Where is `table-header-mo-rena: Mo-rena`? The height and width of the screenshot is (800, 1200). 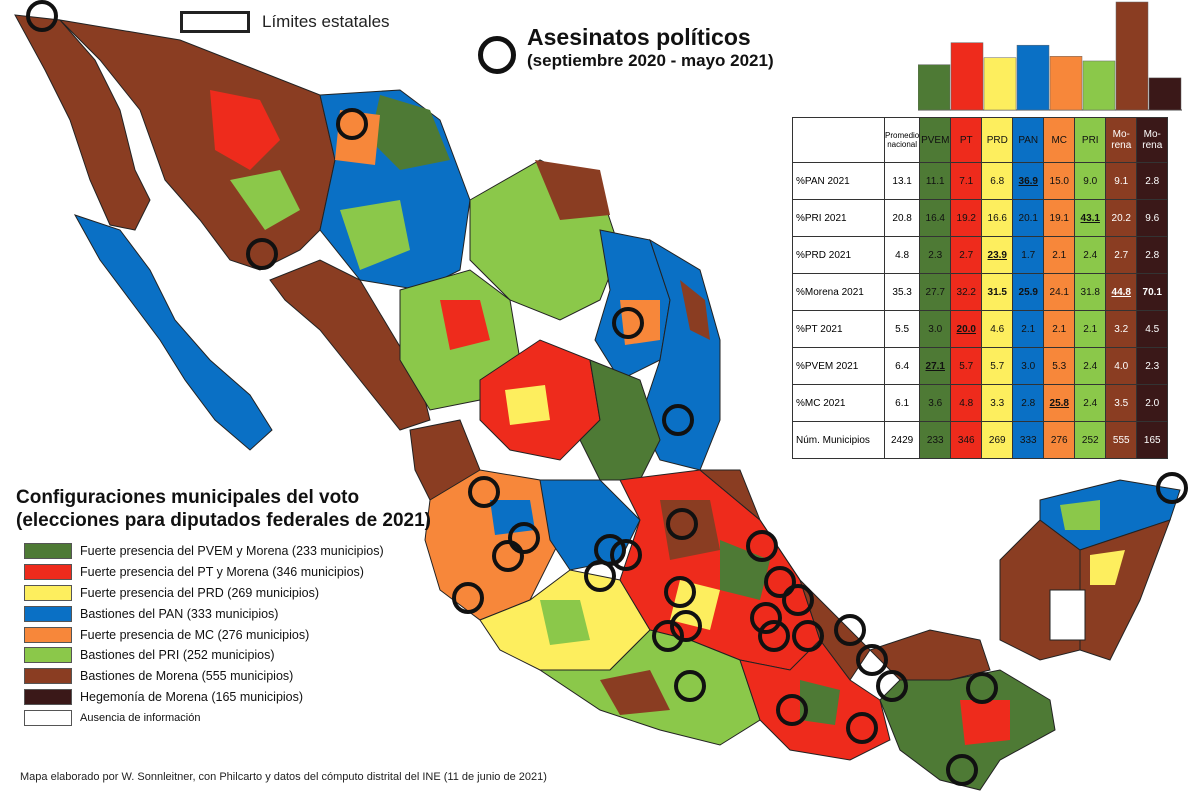 table-header-mo-rena: Mo-rena is located at coordinates (1152, 140).